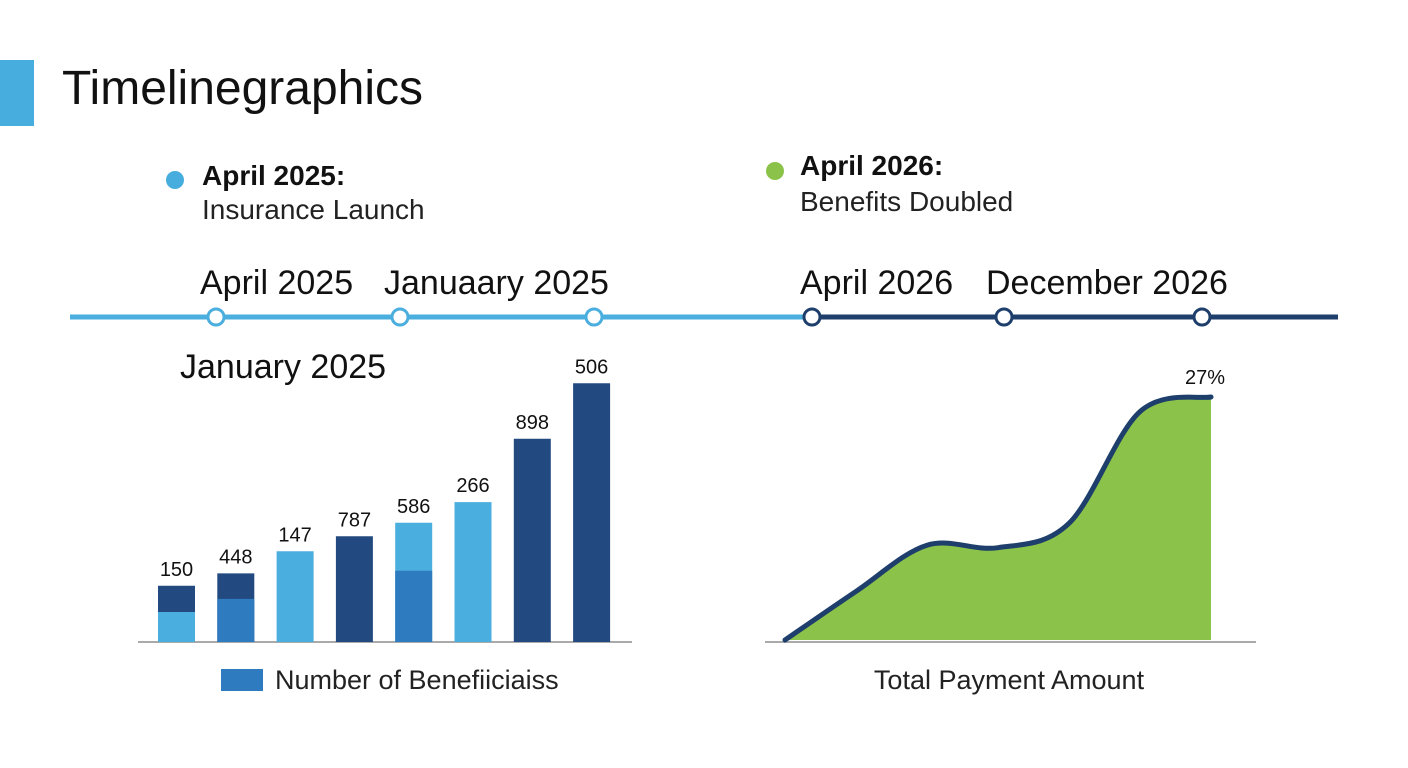  What do you see at coordinates (176, 570) in the screenshot?
I see `bar-data-label: 150` at bounding box center [176, 570].